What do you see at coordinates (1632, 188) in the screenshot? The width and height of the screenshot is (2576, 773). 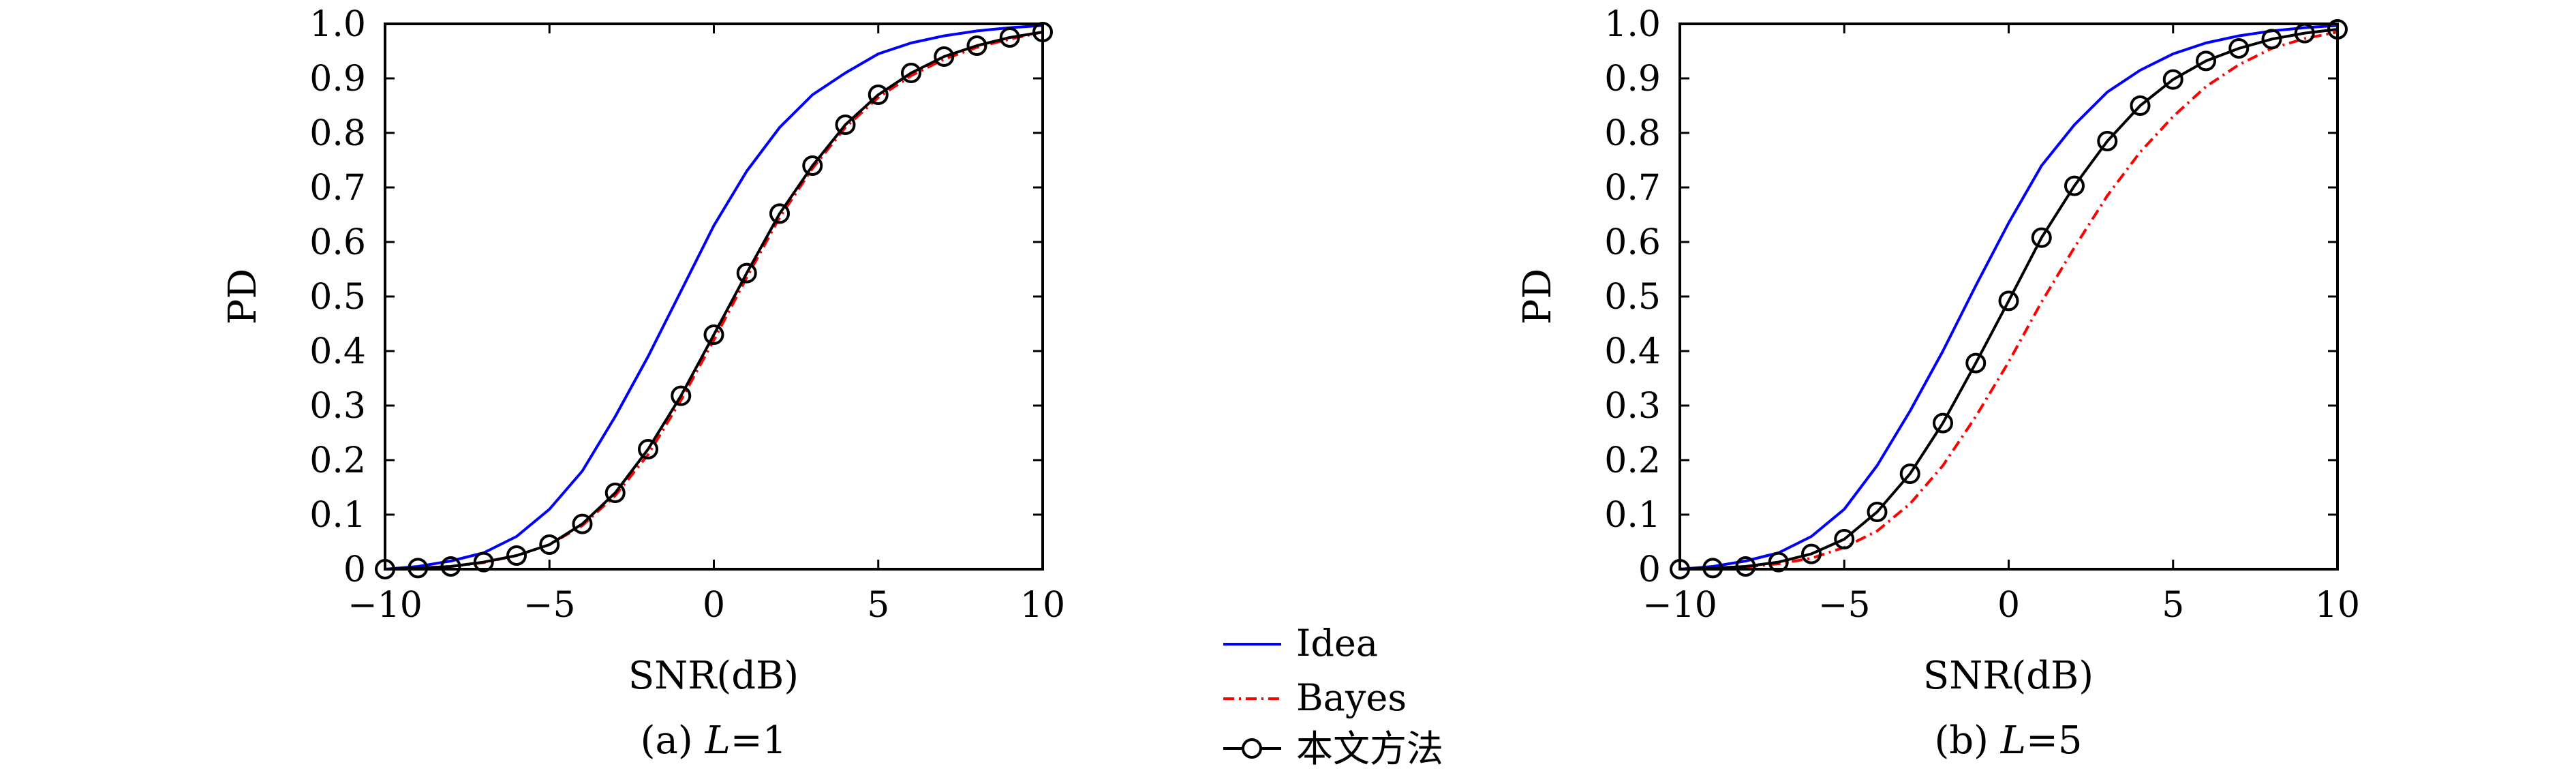 I see `y-tick-label-b: 0.7` at bounding box center [1632, 188].